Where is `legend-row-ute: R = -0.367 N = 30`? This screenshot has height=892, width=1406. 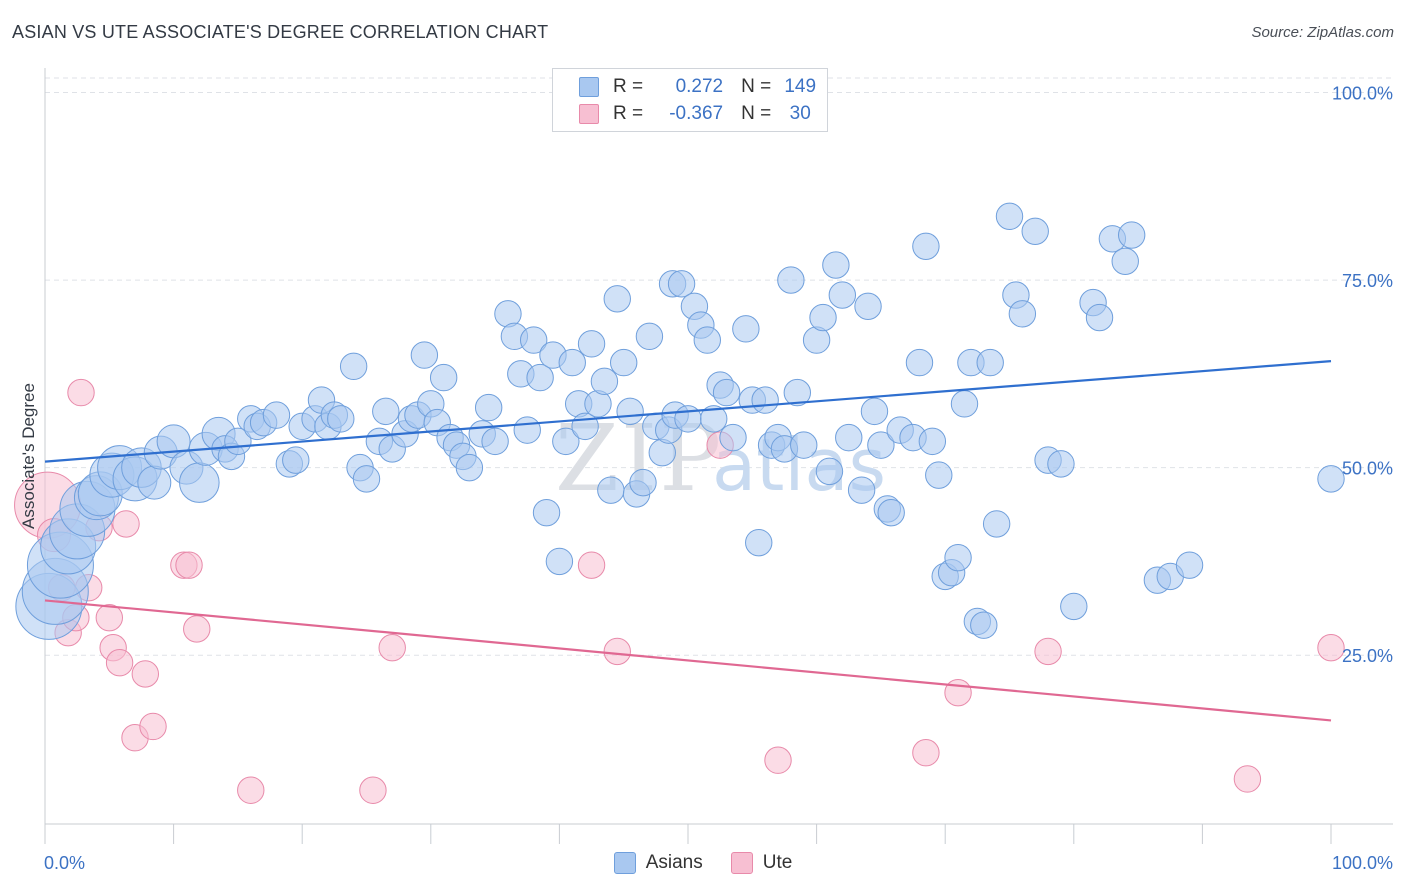
legend-row-ute: R = -0.367 N = 30 is located at coordinates (699, 114).